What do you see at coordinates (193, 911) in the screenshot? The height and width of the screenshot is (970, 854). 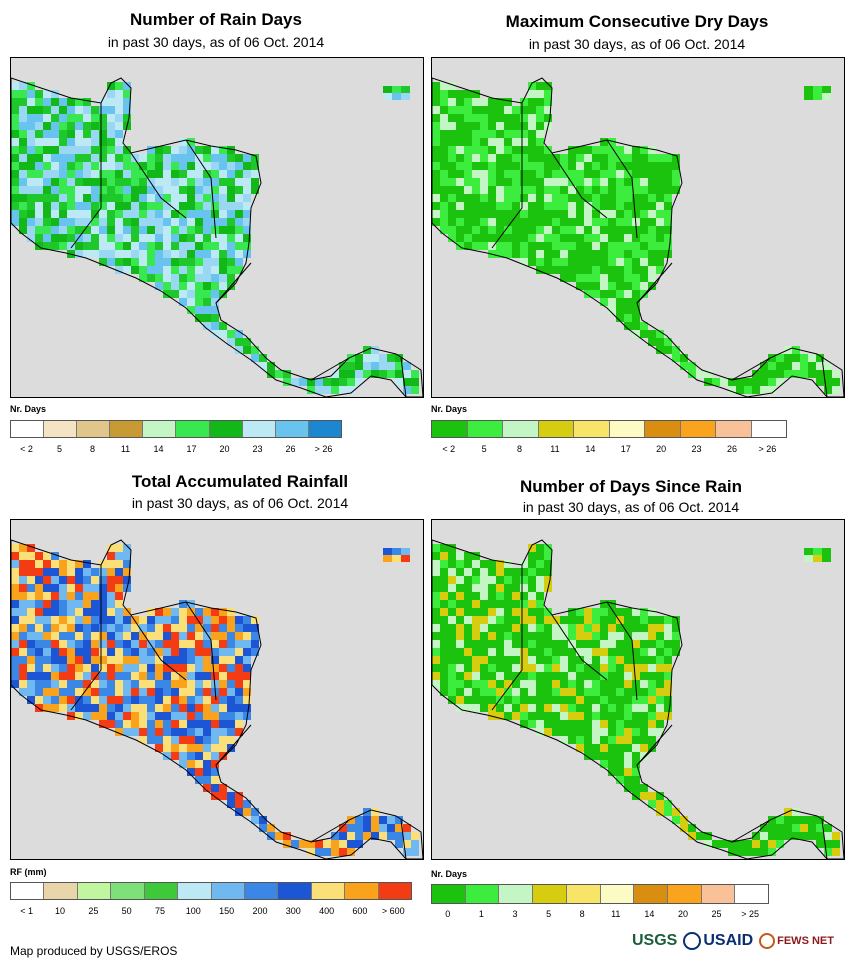 I see `legend-label: 100` at bounding box center [193, 911].